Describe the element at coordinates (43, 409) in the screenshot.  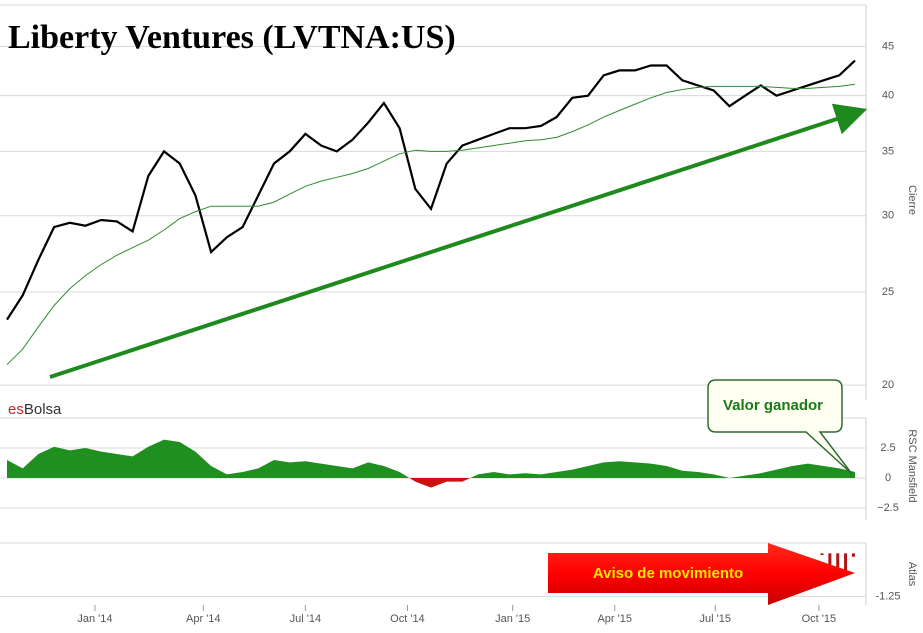
I see `logo-bolsa: Bolsa` at that location.